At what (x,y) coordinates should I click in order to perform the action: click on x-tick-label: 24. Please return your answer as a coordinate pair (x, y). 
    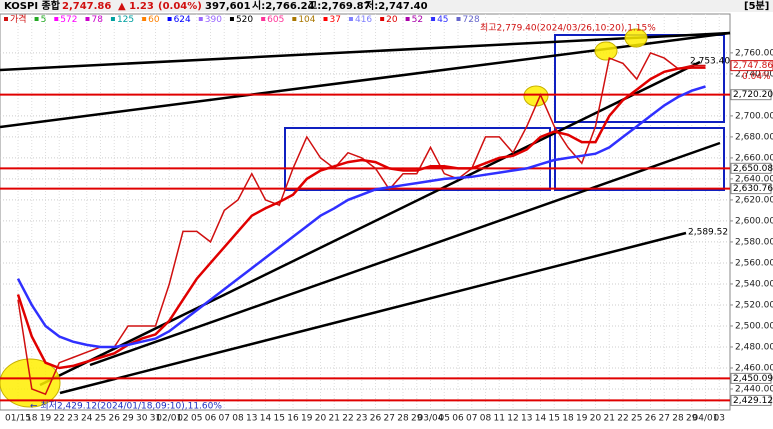
    Looking at the image, I should click on (87, 419).